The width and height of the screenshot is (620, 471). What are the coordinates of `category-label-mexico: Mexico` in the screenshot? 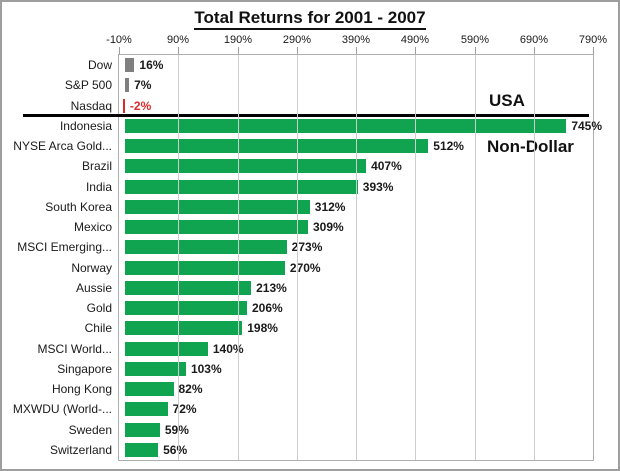 It's located at (92, 227).